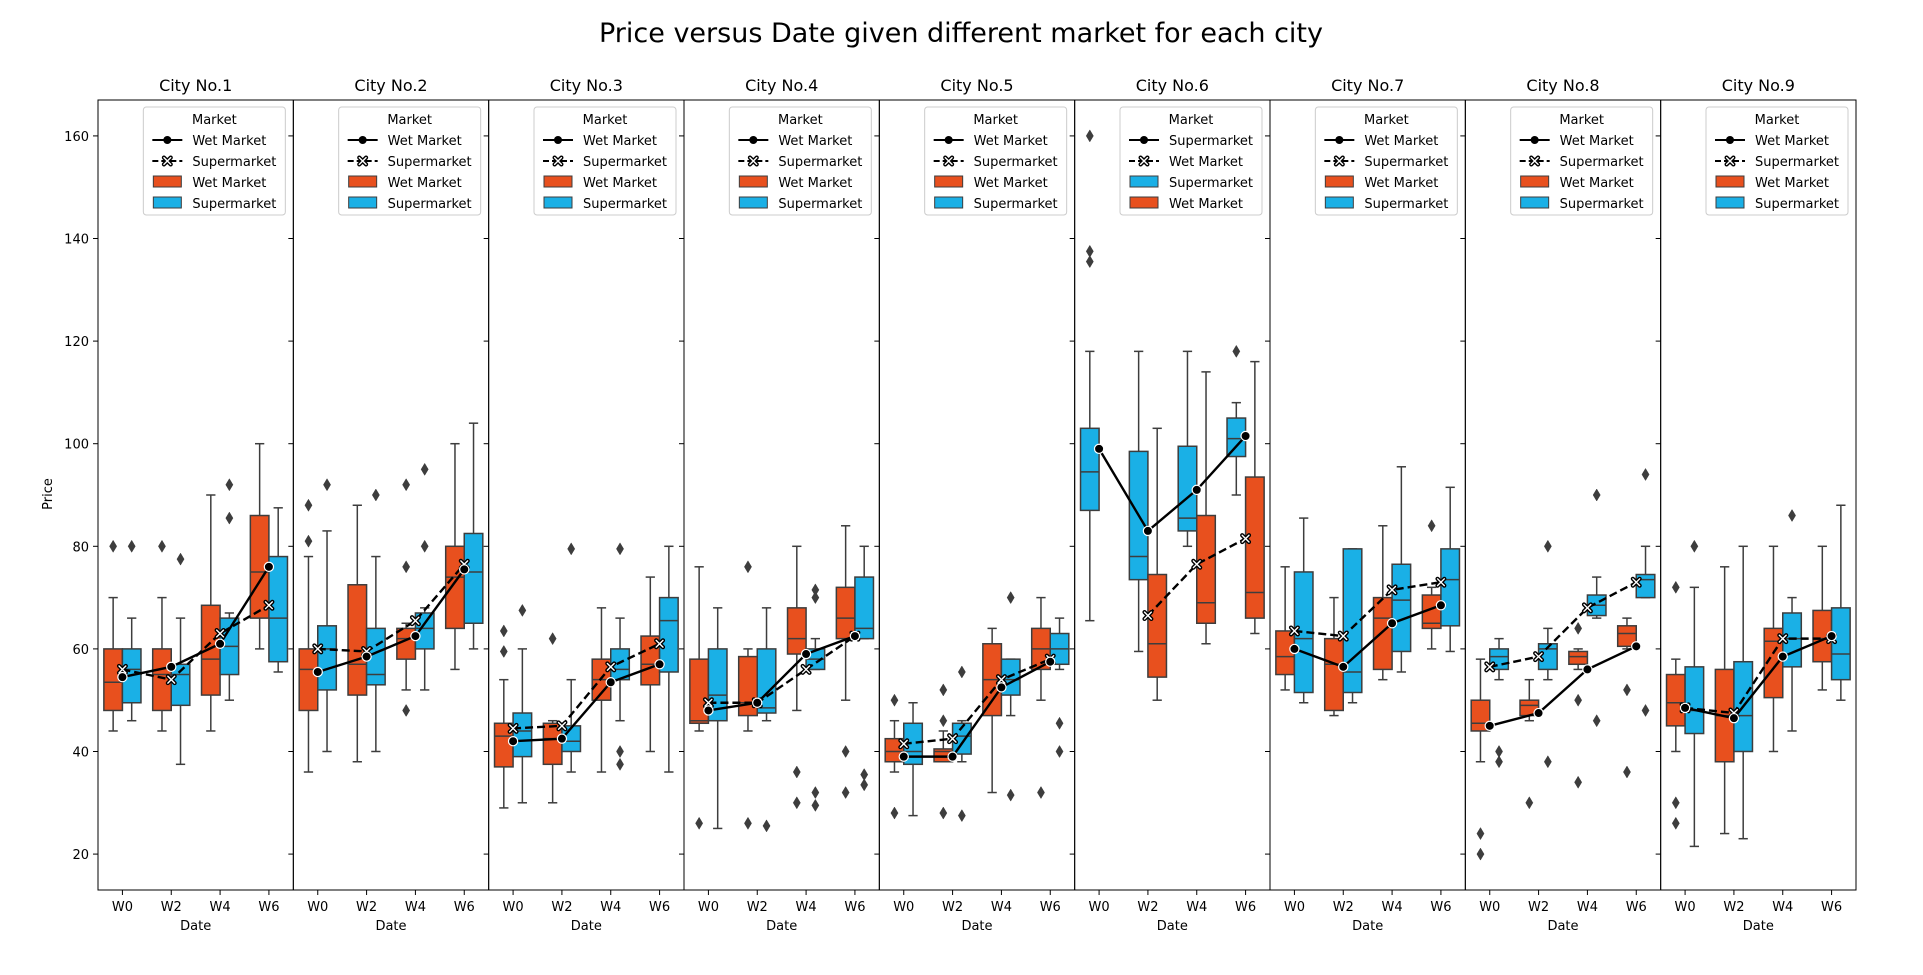 The height and width of the screenshot is (975, 1923). Describe the element at coordinates (1367, 85) in the screenshot. I see `panel-title: City No.7` at that location.